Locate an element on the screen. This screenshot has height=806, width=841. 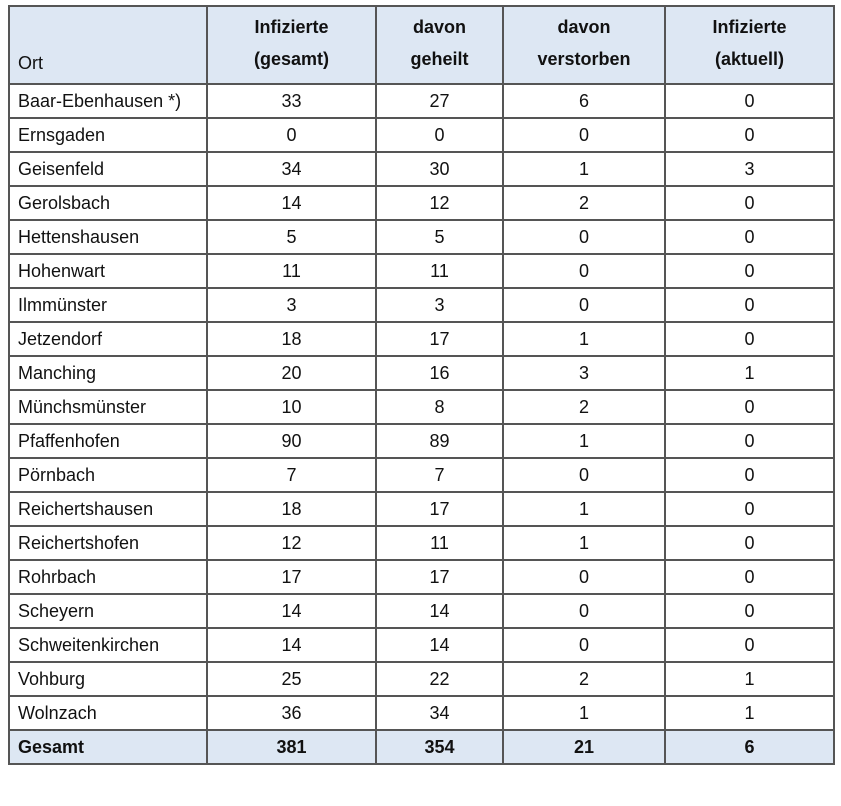
number-cell: 30 is located at coordinates (439, 169).